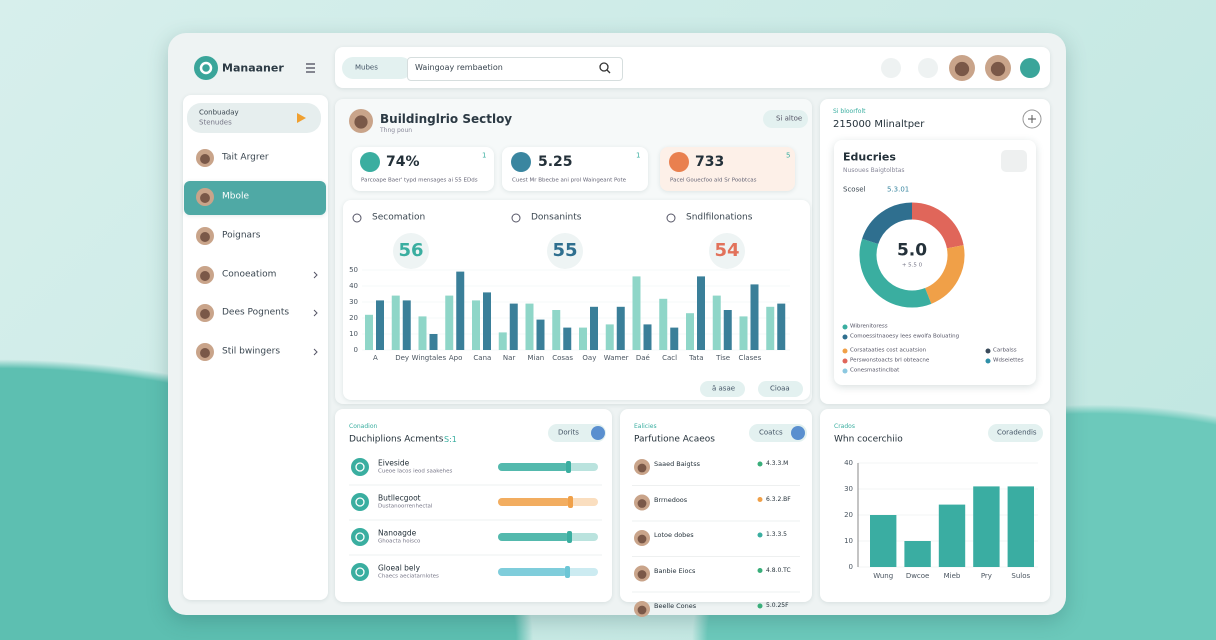 This screenshot has width=1216, height=640. What do you see at coordinates (482, 358) in the screenshot?
I see `x-tick-label: Cana` at bounding box center [482, 358].